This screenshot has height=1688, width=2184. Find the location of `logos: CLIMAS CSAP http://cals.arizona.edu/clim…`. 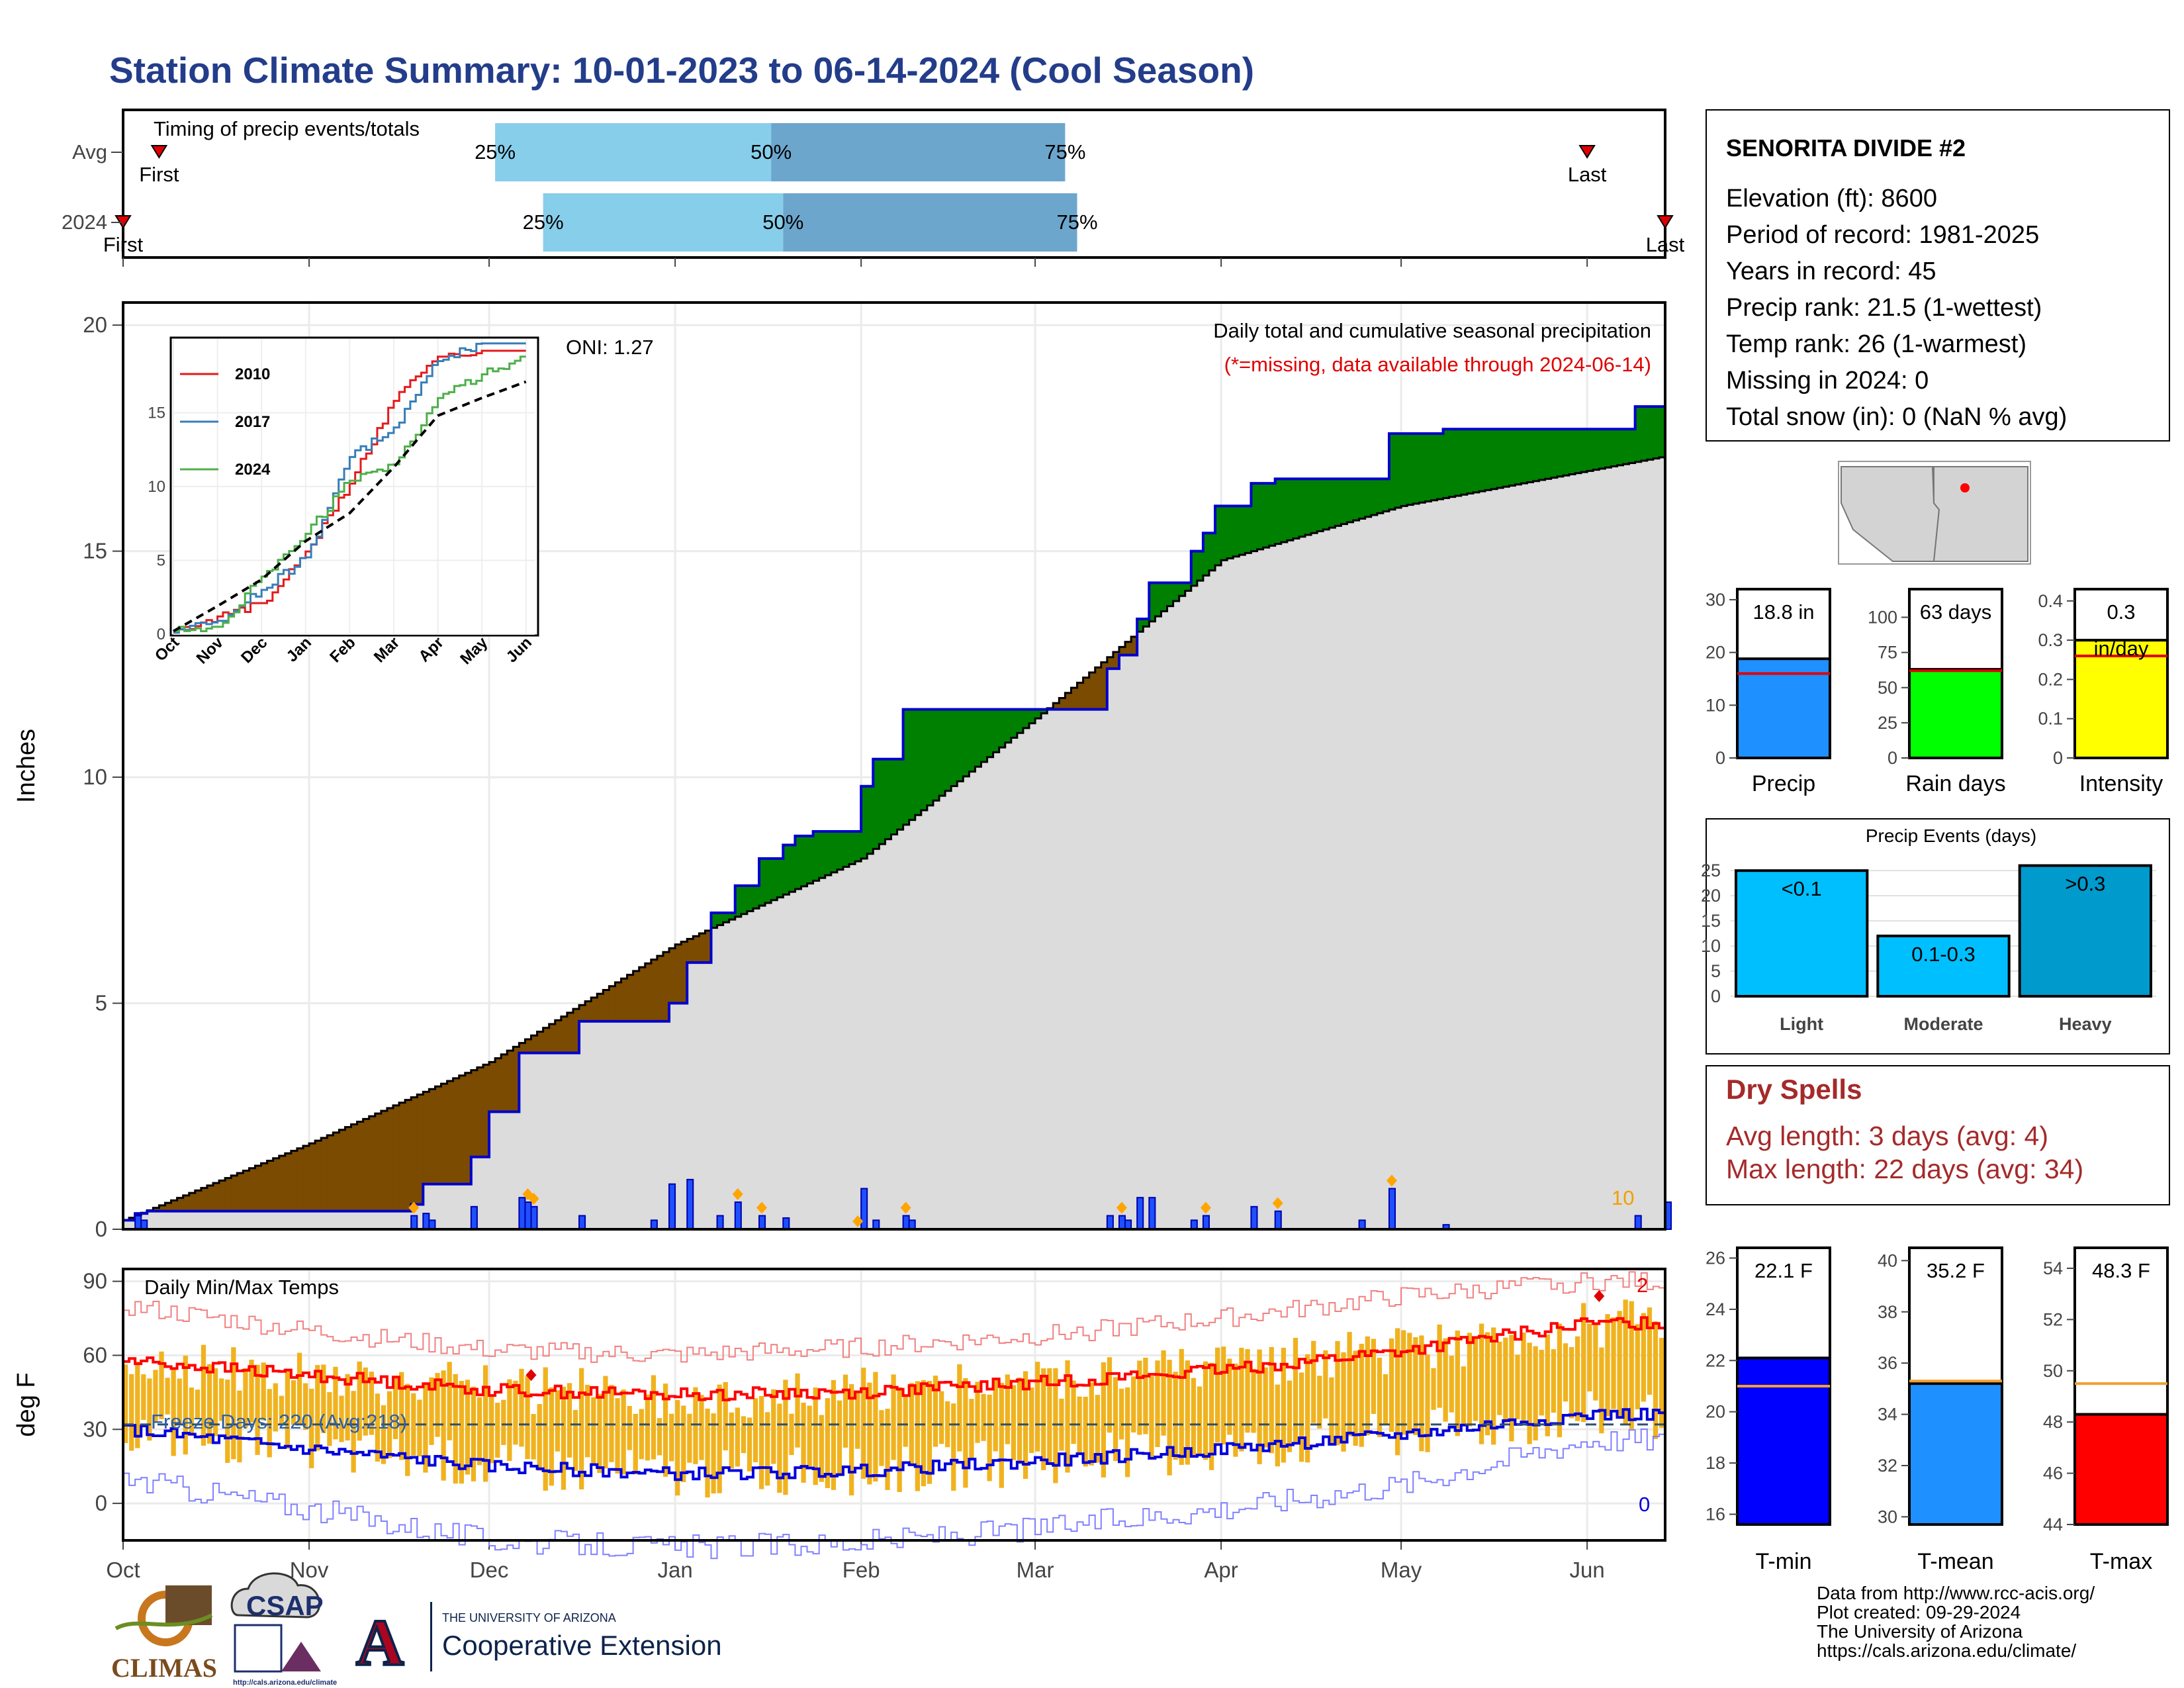

logos: CLIMAS CSAP http://cals.arizona.edu/clim… is located at coordinates (417, 1629).